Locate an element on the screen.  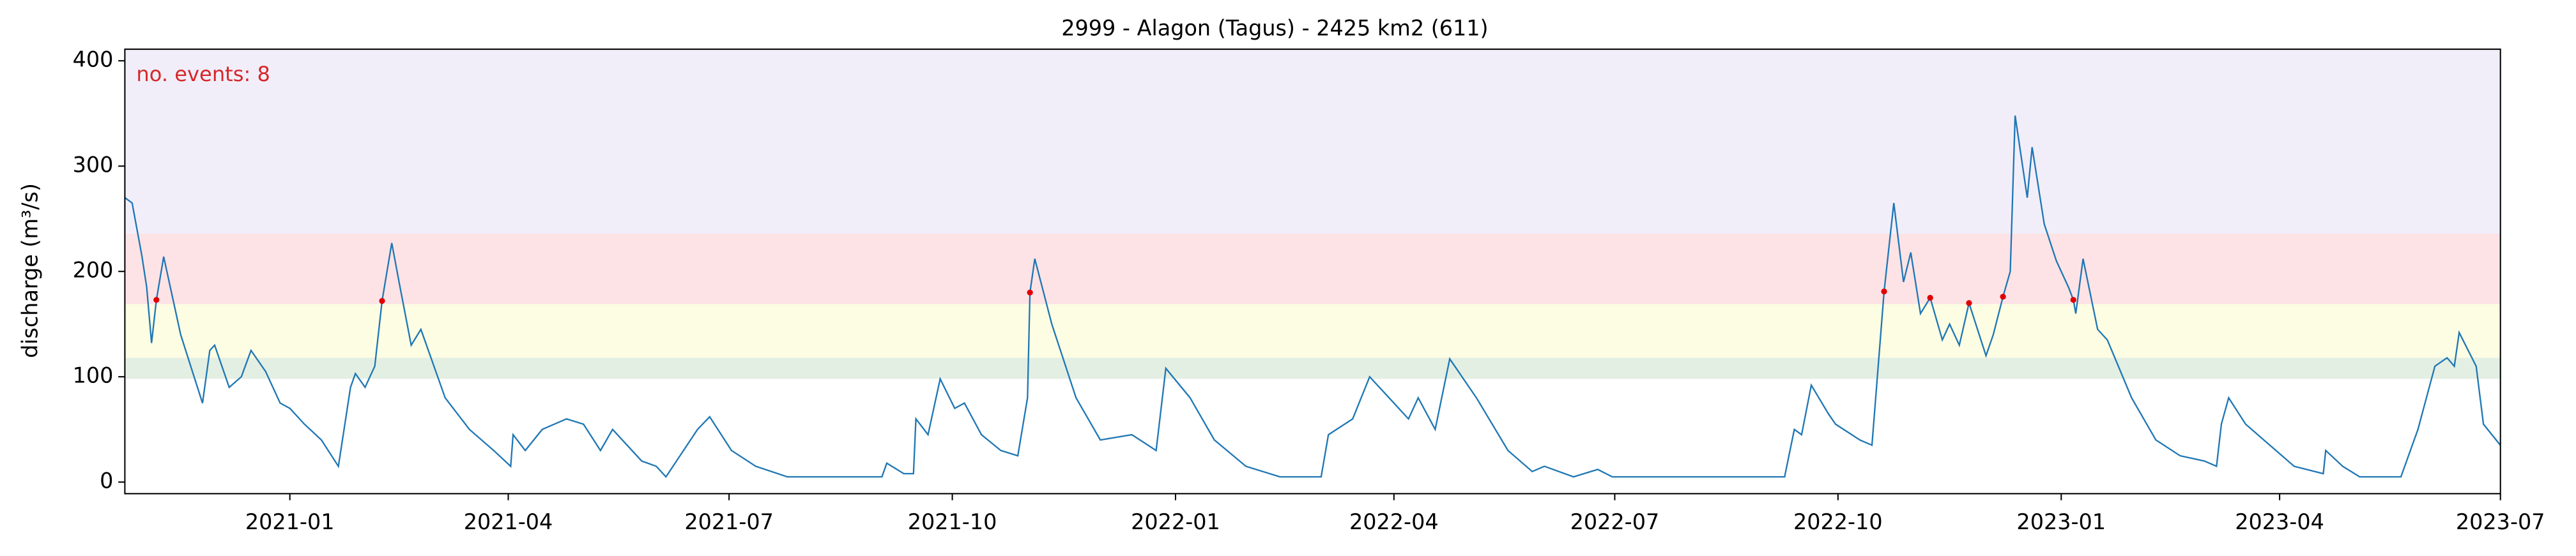
x-tick-label: 2021-04 is located at coordinates (508, 521).